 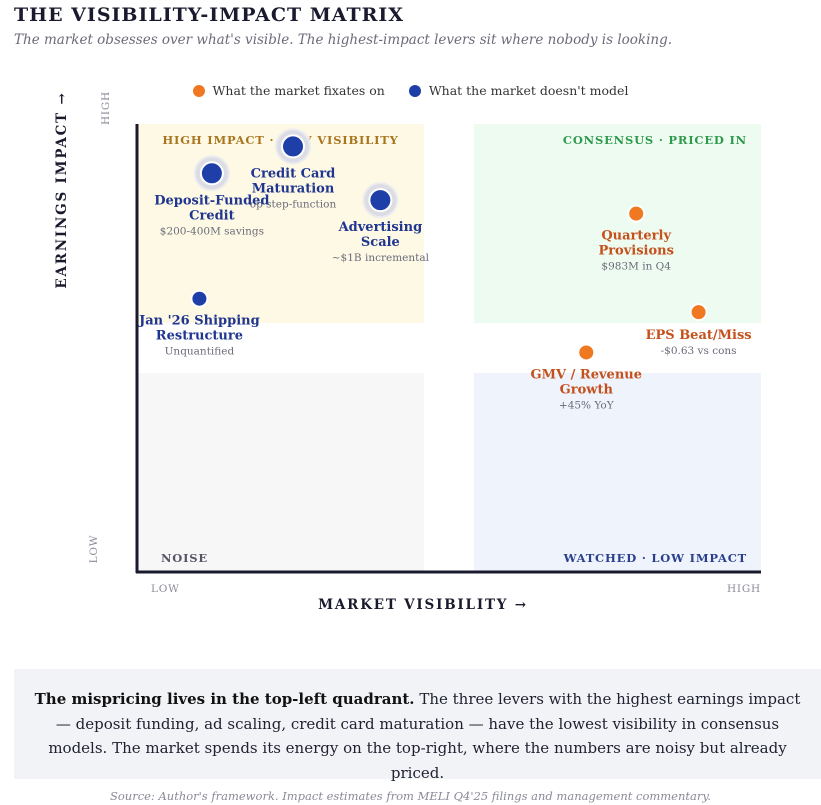 I want to click on orange-dot-icon, so click(x=198, y=90).